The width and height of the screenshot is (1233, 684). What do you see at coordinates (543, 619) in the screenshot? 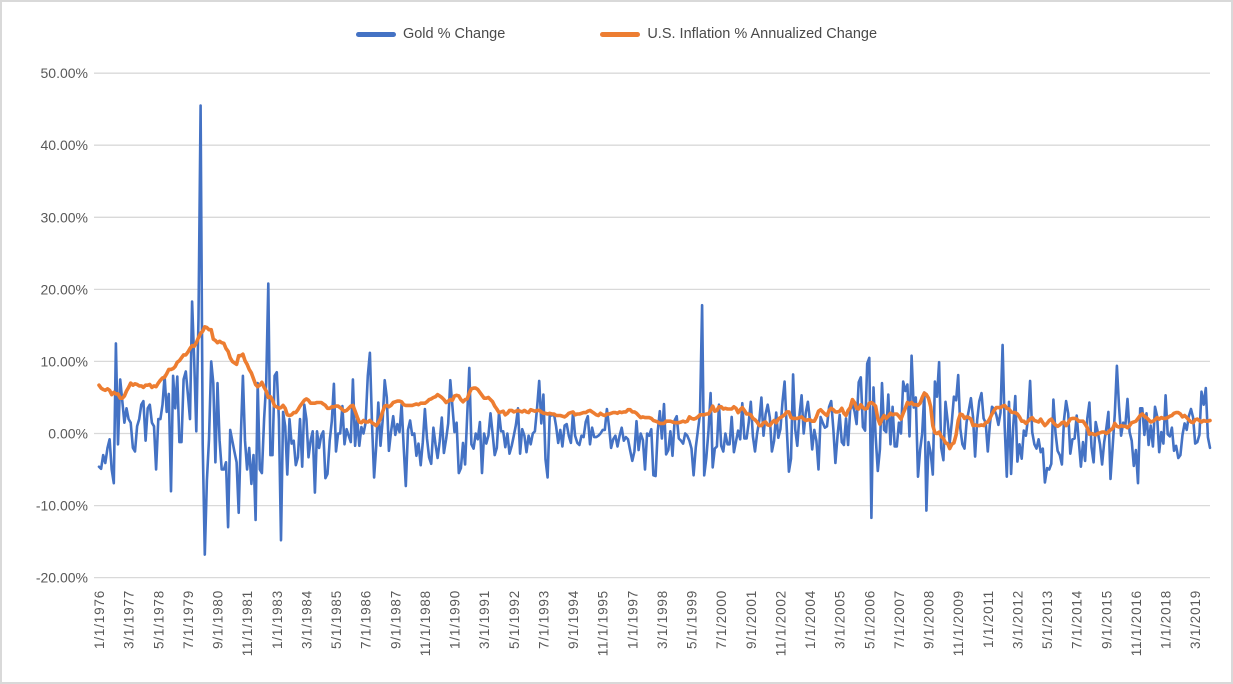
I see `x-axis-label: 7/1/1993` at bounding box center [543, 619].